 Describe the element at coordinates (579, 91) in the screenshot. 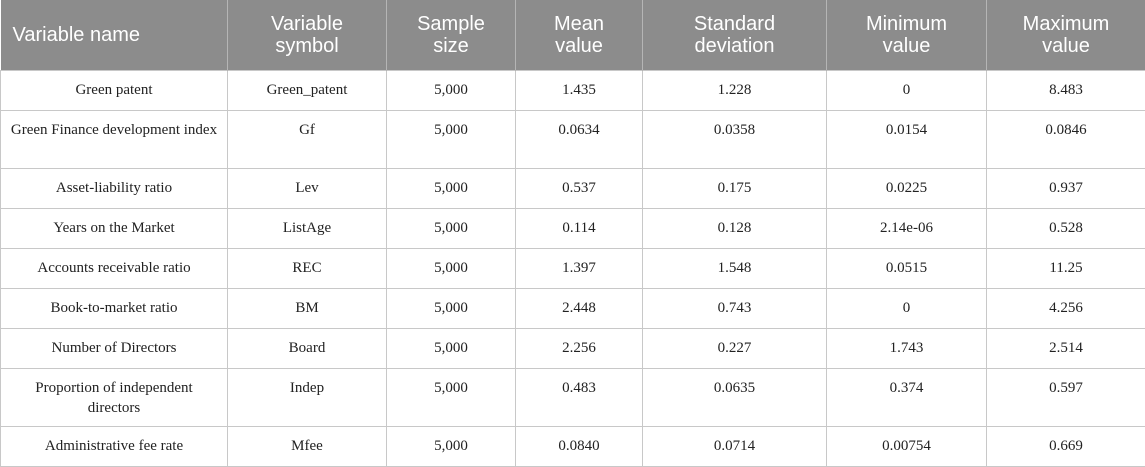

I see `table-cell: 1.435` at that location.